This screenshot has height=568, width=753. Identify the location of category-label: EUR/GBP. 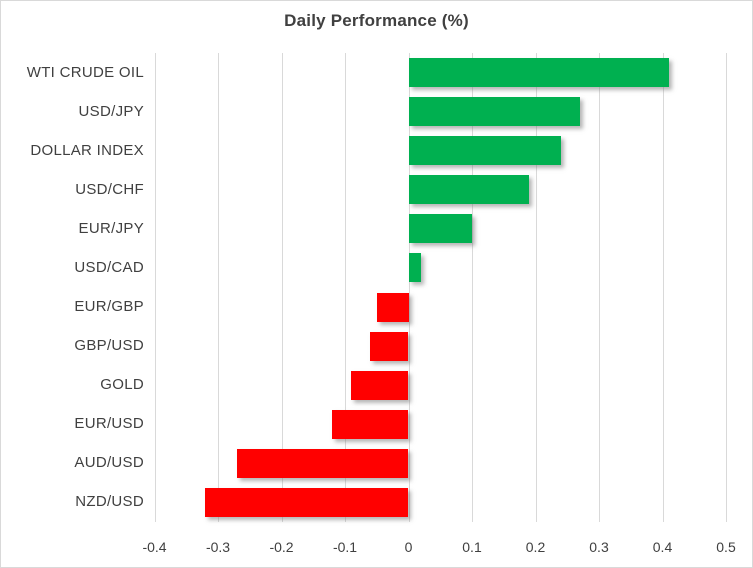
(109, 307).